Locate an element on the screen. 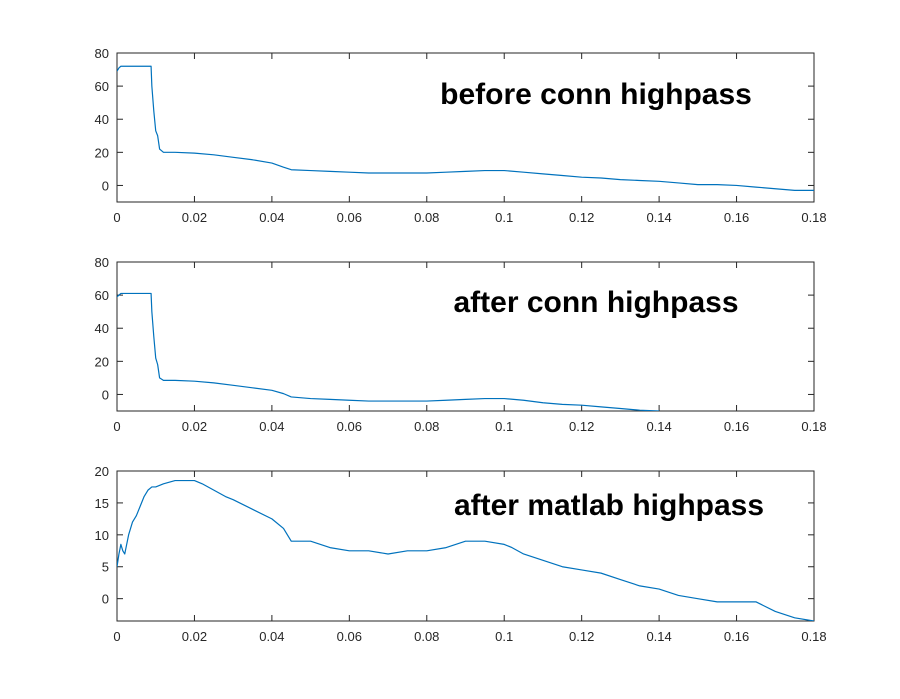  chart-annotation: before conn highpass is located at coordinates (596, 94).